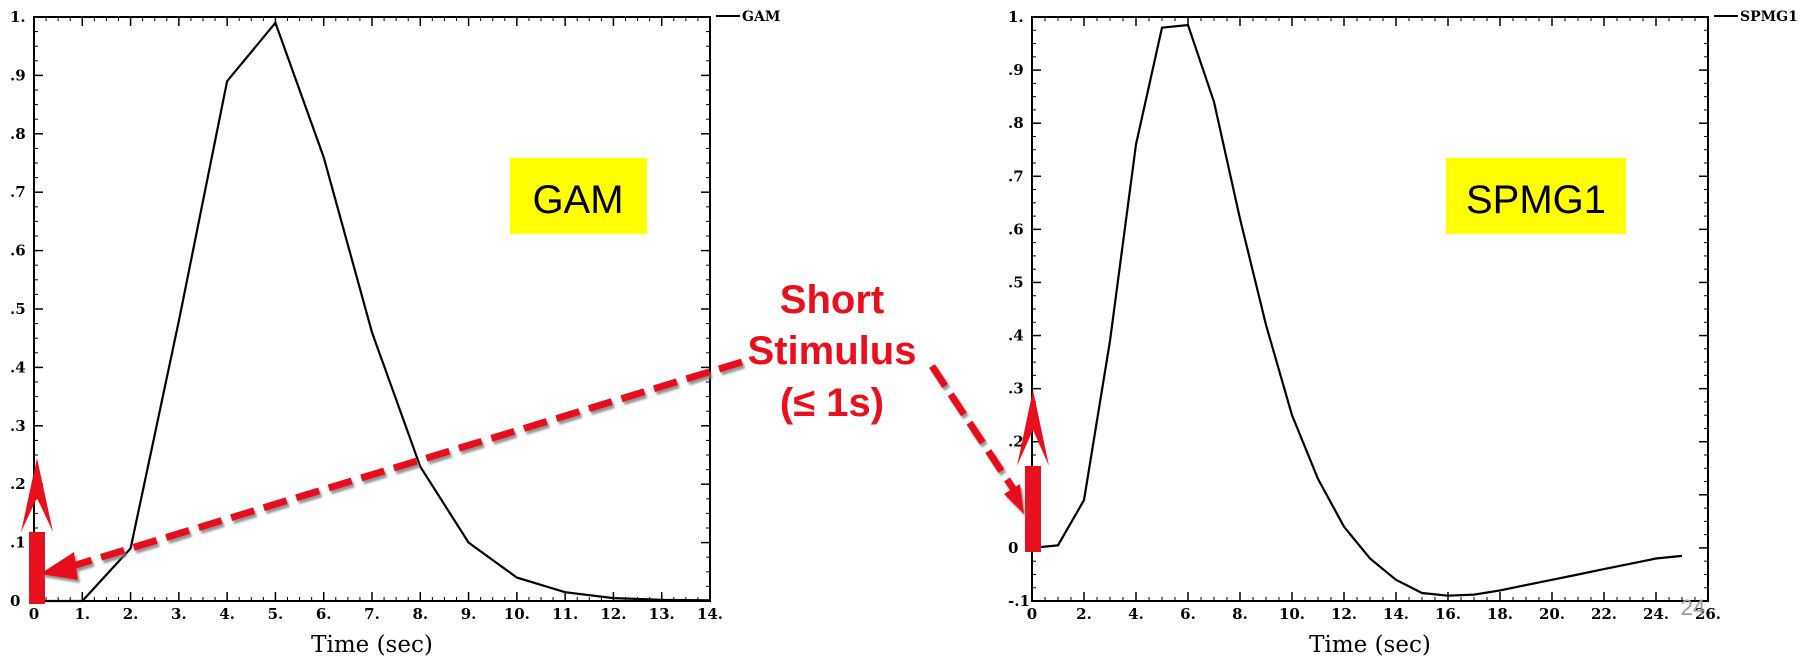  What do you see at coordinates (1016, 70) in the screenshot?
I see `spmg1-y-tick-label: .9` at bounding box center [1016, 70].